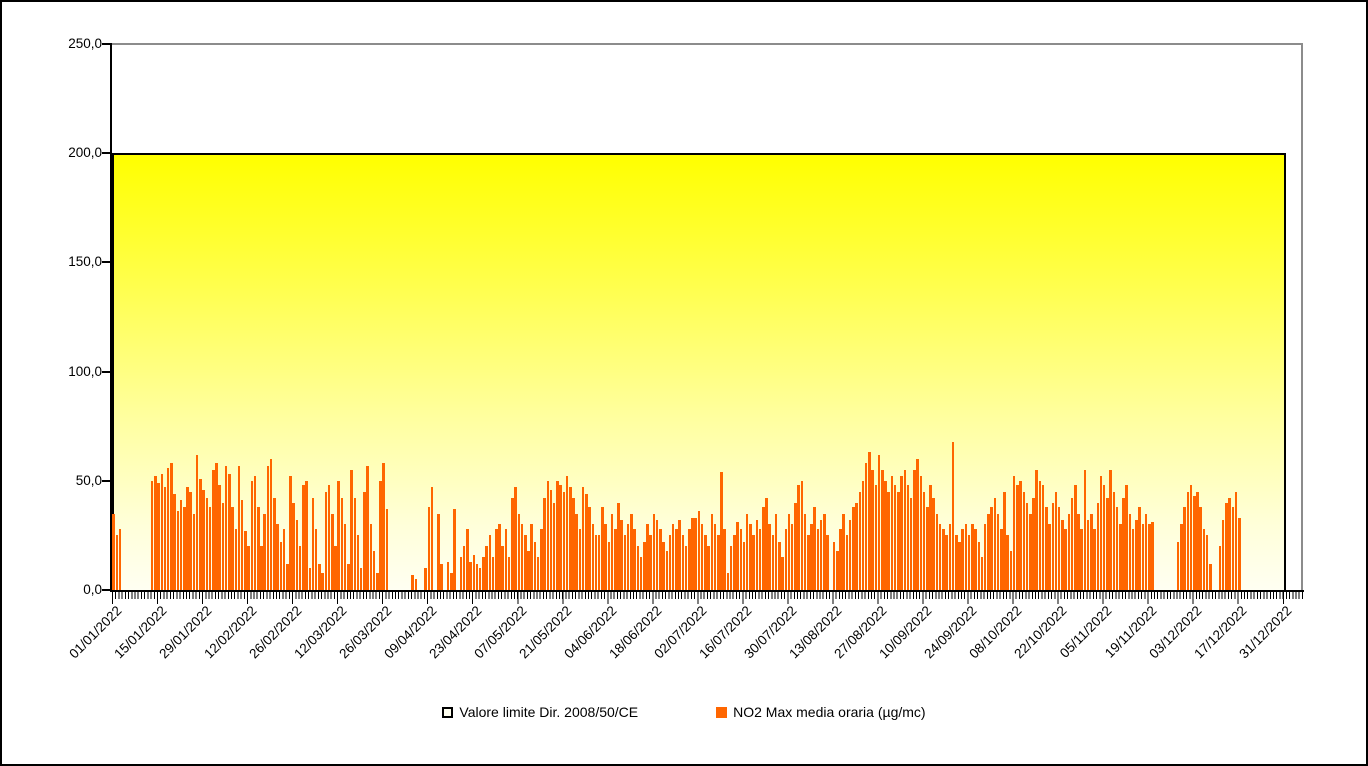 Image resolution: width=1368 pixels, height=766 pixels. I want to click on legend-item-no2: NO2 Max media oraria (µg/mc), so click(821, 712).